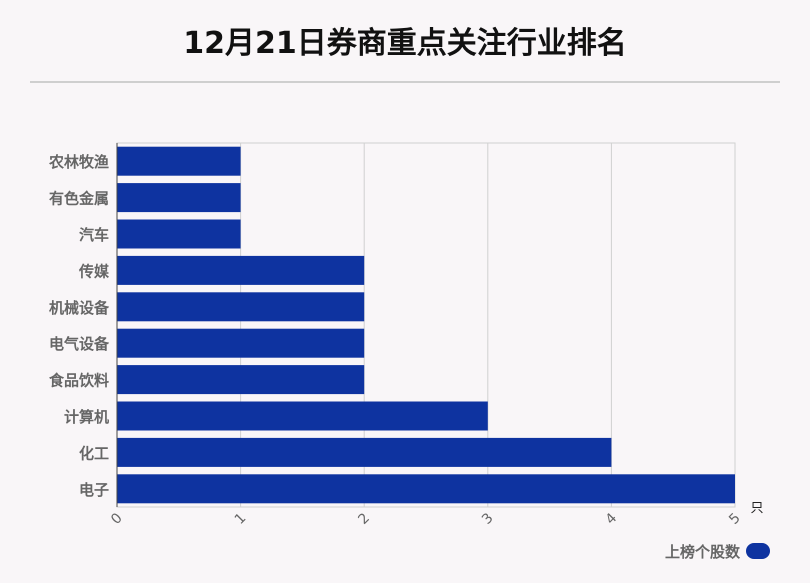 The height and width of the screenshot is (583, 810). I want to click on title-divider, so click(405, 82).